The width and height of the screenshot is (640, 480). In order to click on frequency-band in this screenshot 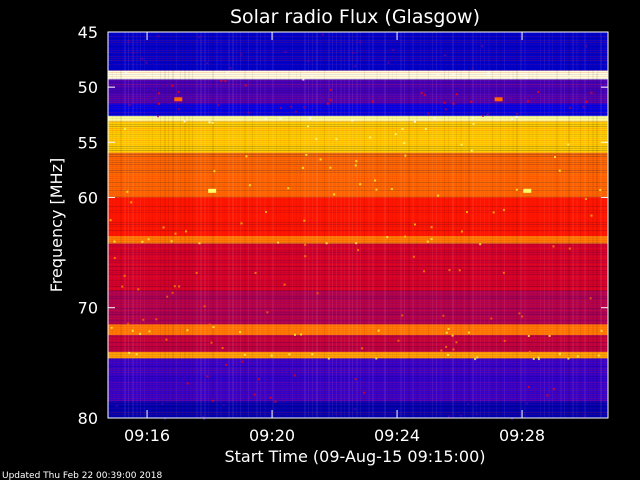, I will do `click(358, 75)`.